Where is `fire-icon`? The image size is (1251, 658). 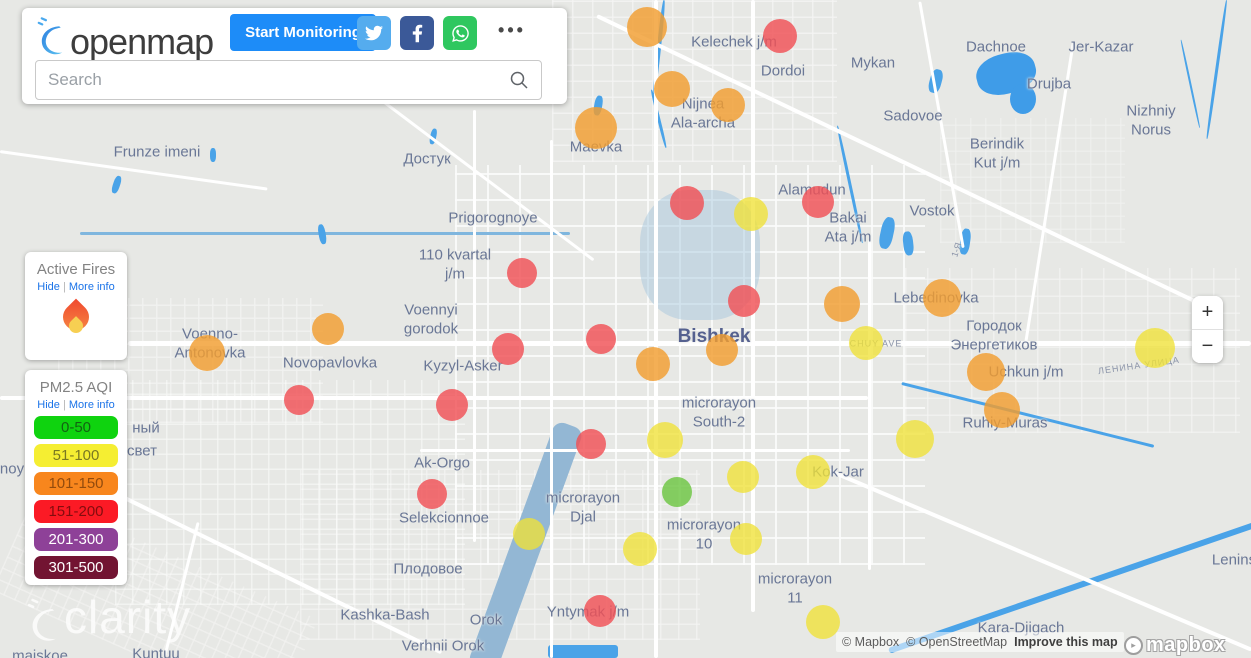
fire-icon is located at coordinates (76, 320).